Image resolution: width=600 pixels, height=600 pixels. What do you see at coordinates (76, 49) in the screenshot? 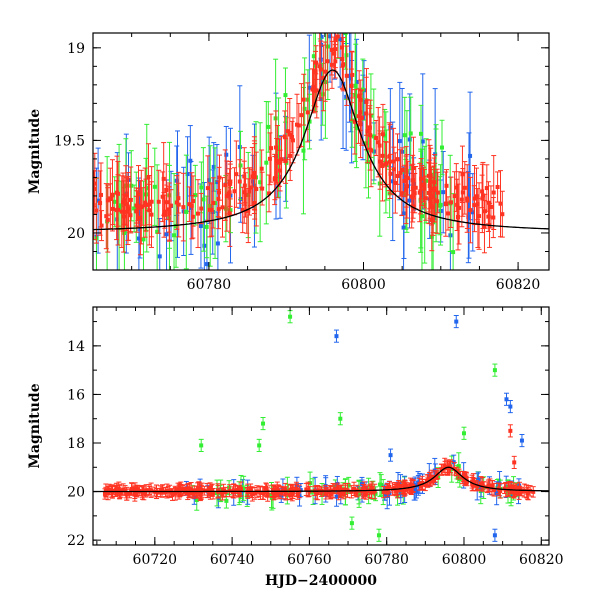
I see `y-tick-label: 19` at bounding box center [76, 49].